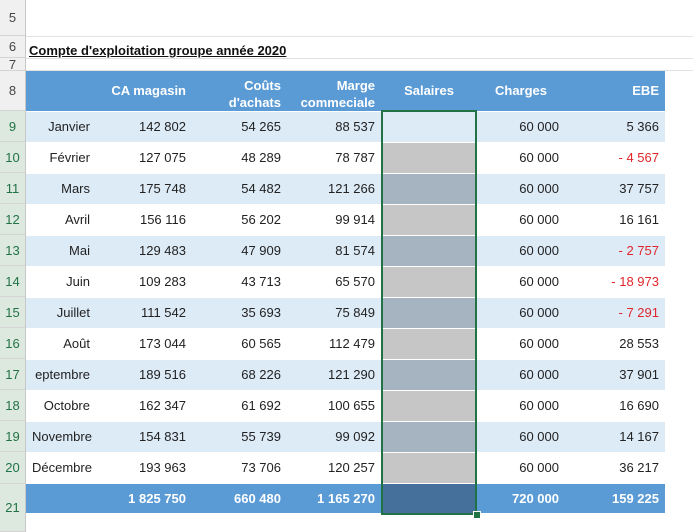 This screenshot has height=532, width=693. What do you see at coordinates (61, 468) in the screenshot?
I see `cell-month: Décembre` at bounding box center [61, 468].